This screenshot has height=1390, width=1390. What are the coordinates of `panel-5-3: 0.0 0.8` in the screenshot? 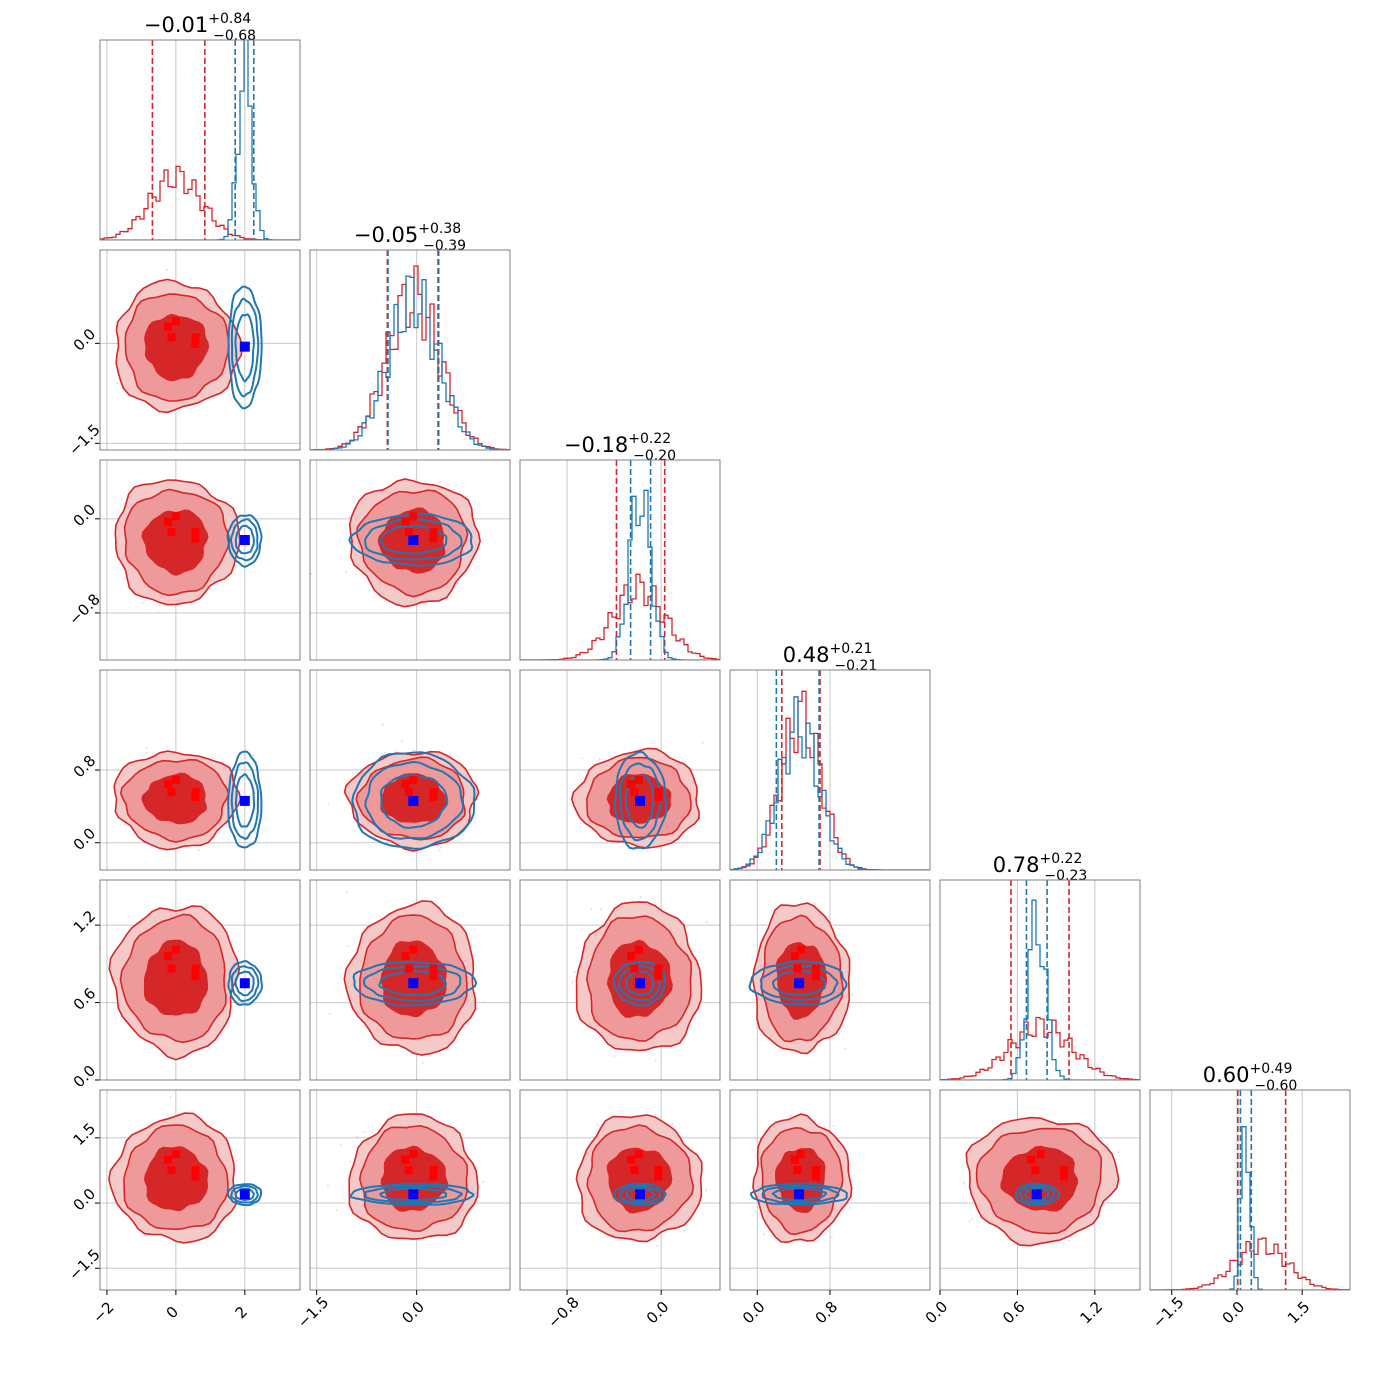 It's located at (830, 1208).